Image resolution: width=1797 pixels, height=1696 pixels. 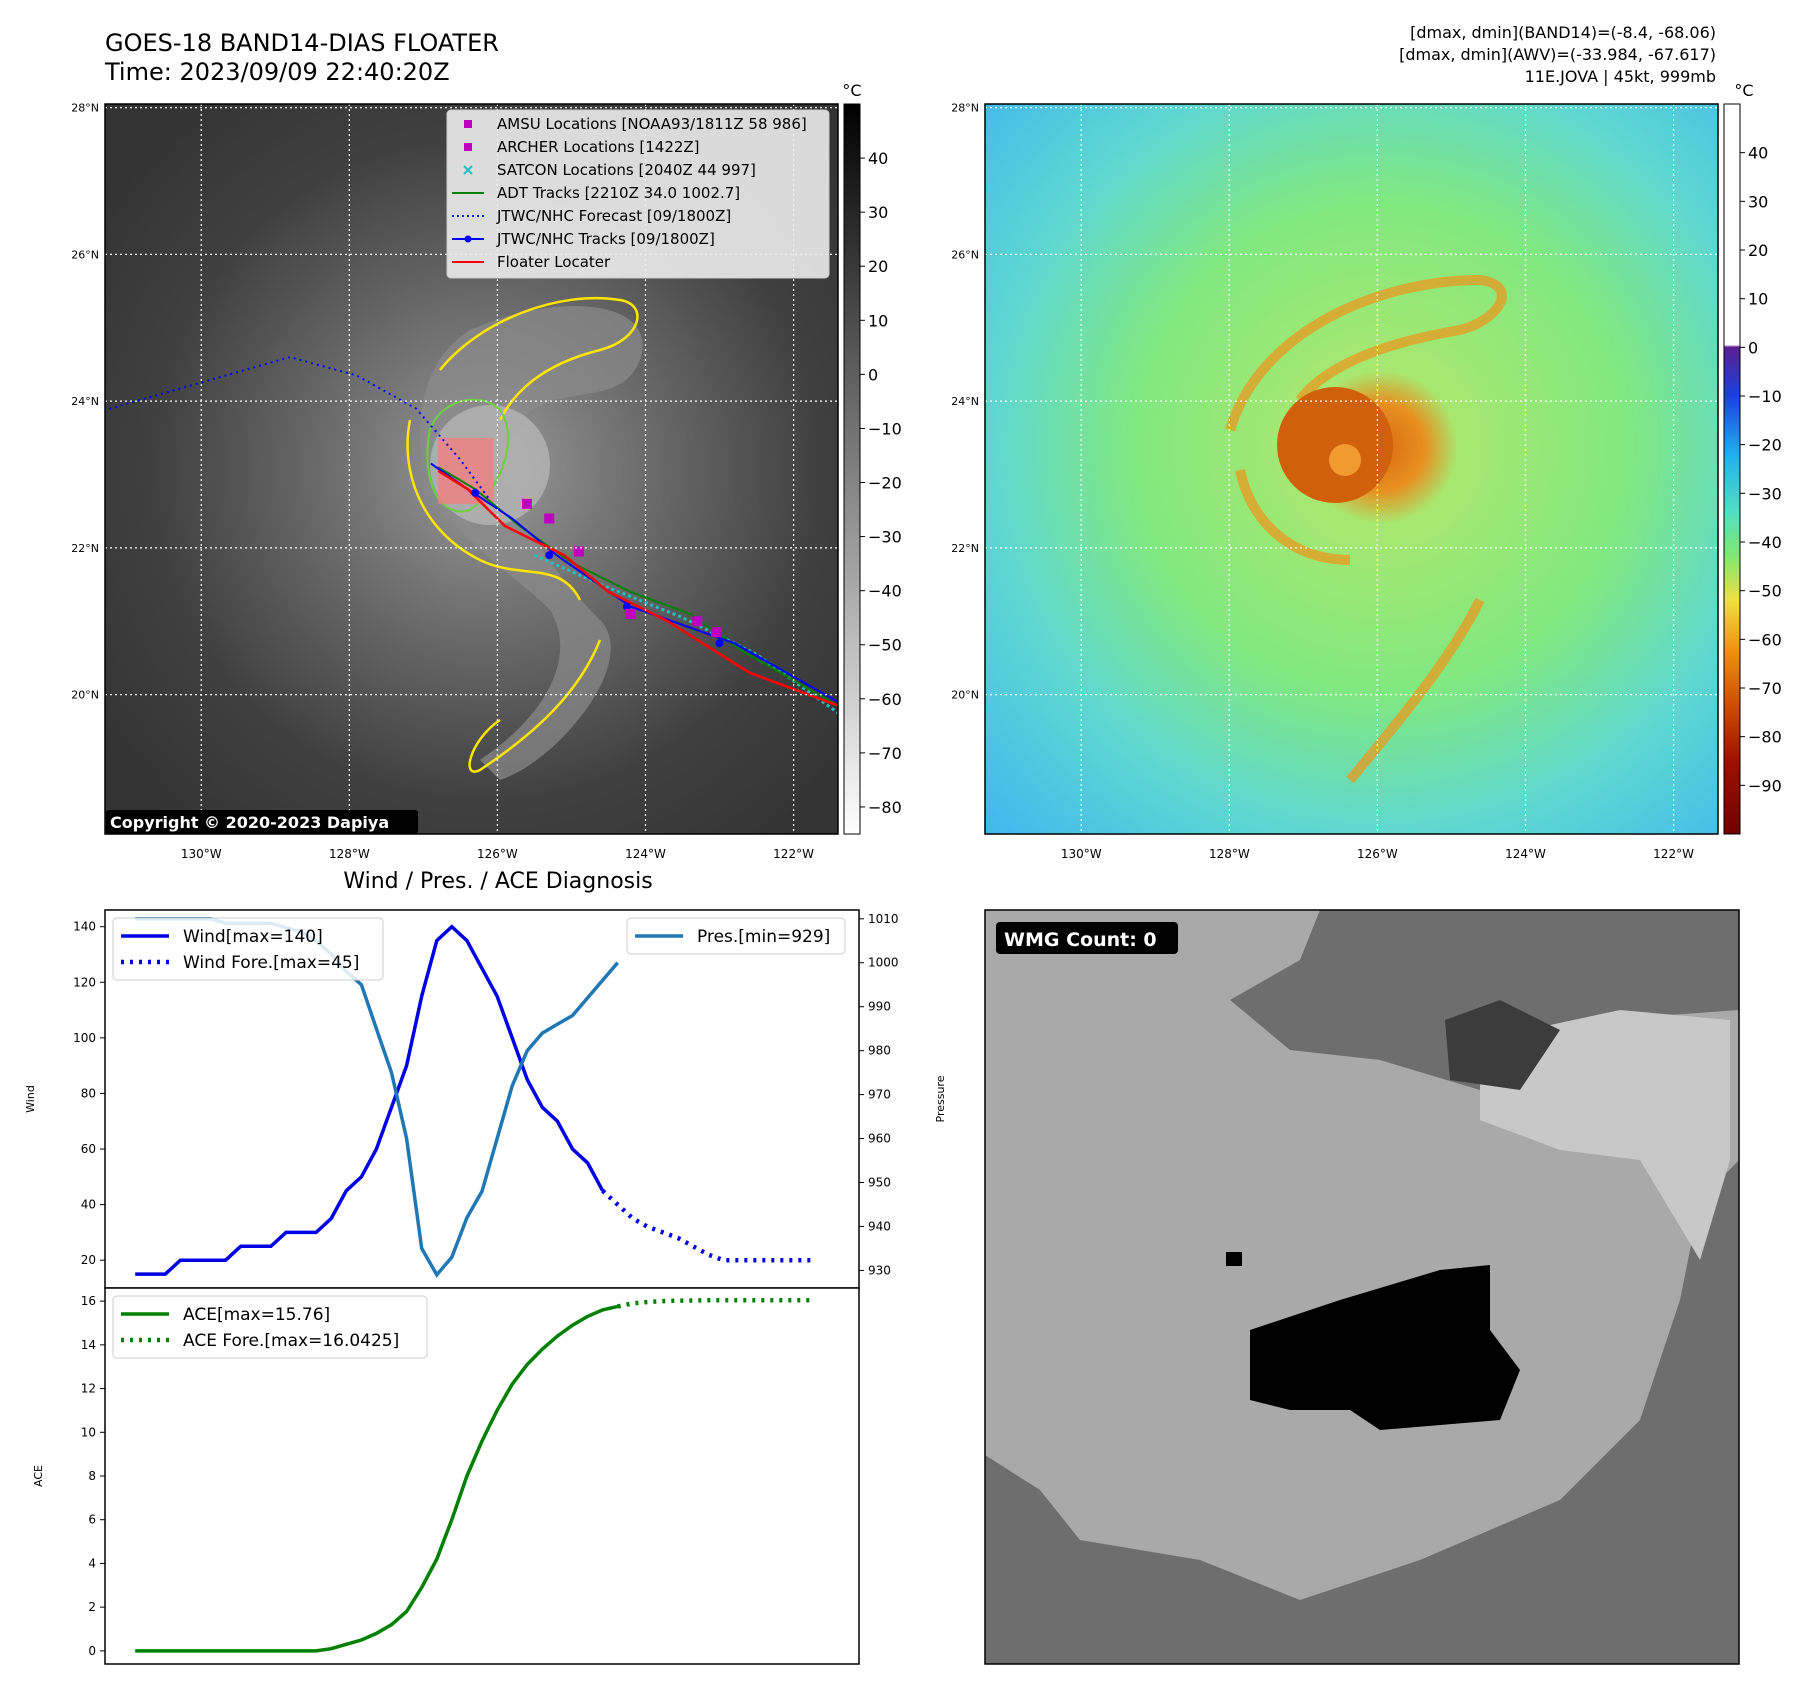 What do you see at coordinates (885, 645) in the screenshot?
I see `ir-colorbar-tick-label: −50` at bounding box center [885, 645].